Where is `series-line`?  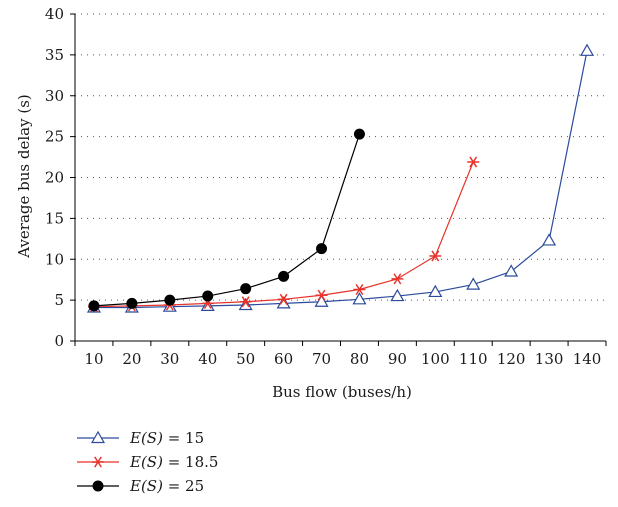
series-line is located at coordinates (227, 220).